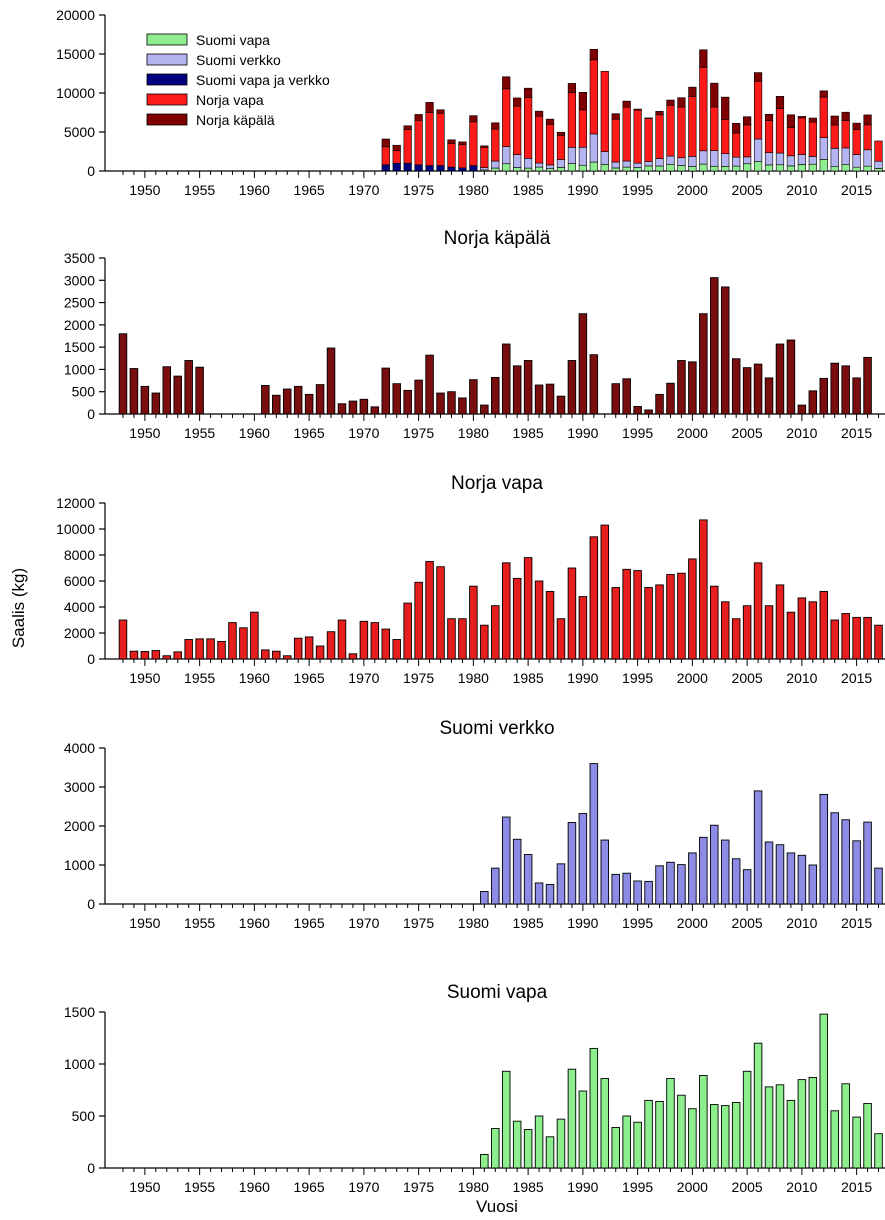 The width and height of the screenshot is (885, 1220). I want to click on y-tick-label: 2000, so click(79, 633).